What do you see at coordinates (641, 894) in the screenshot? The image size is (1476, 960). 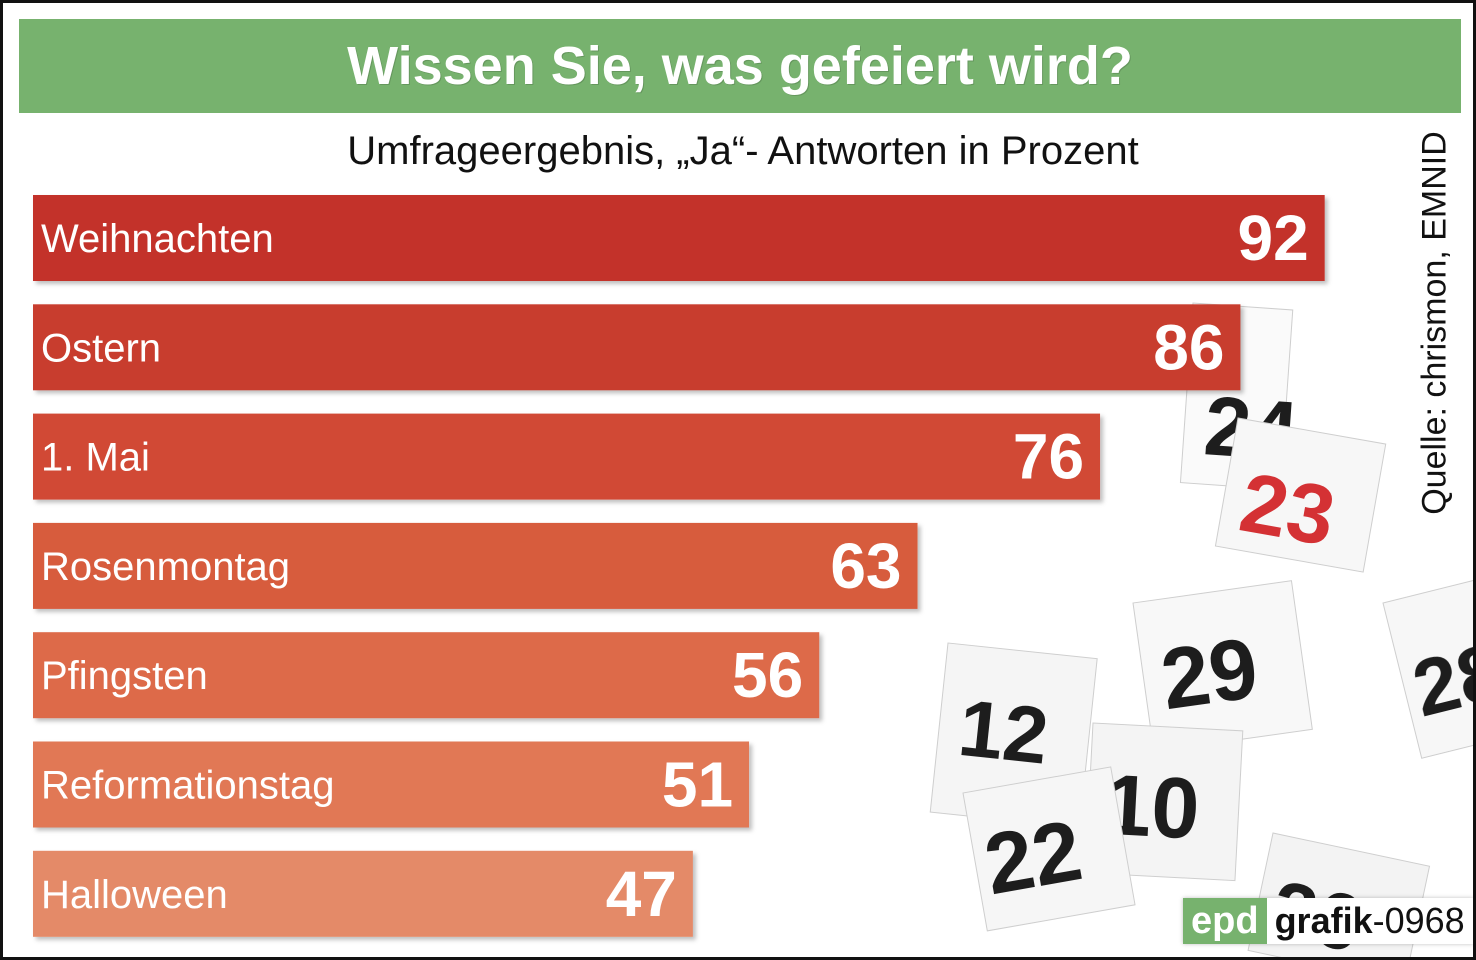 I see `value-label: 47` at bounding box center [641, 894].